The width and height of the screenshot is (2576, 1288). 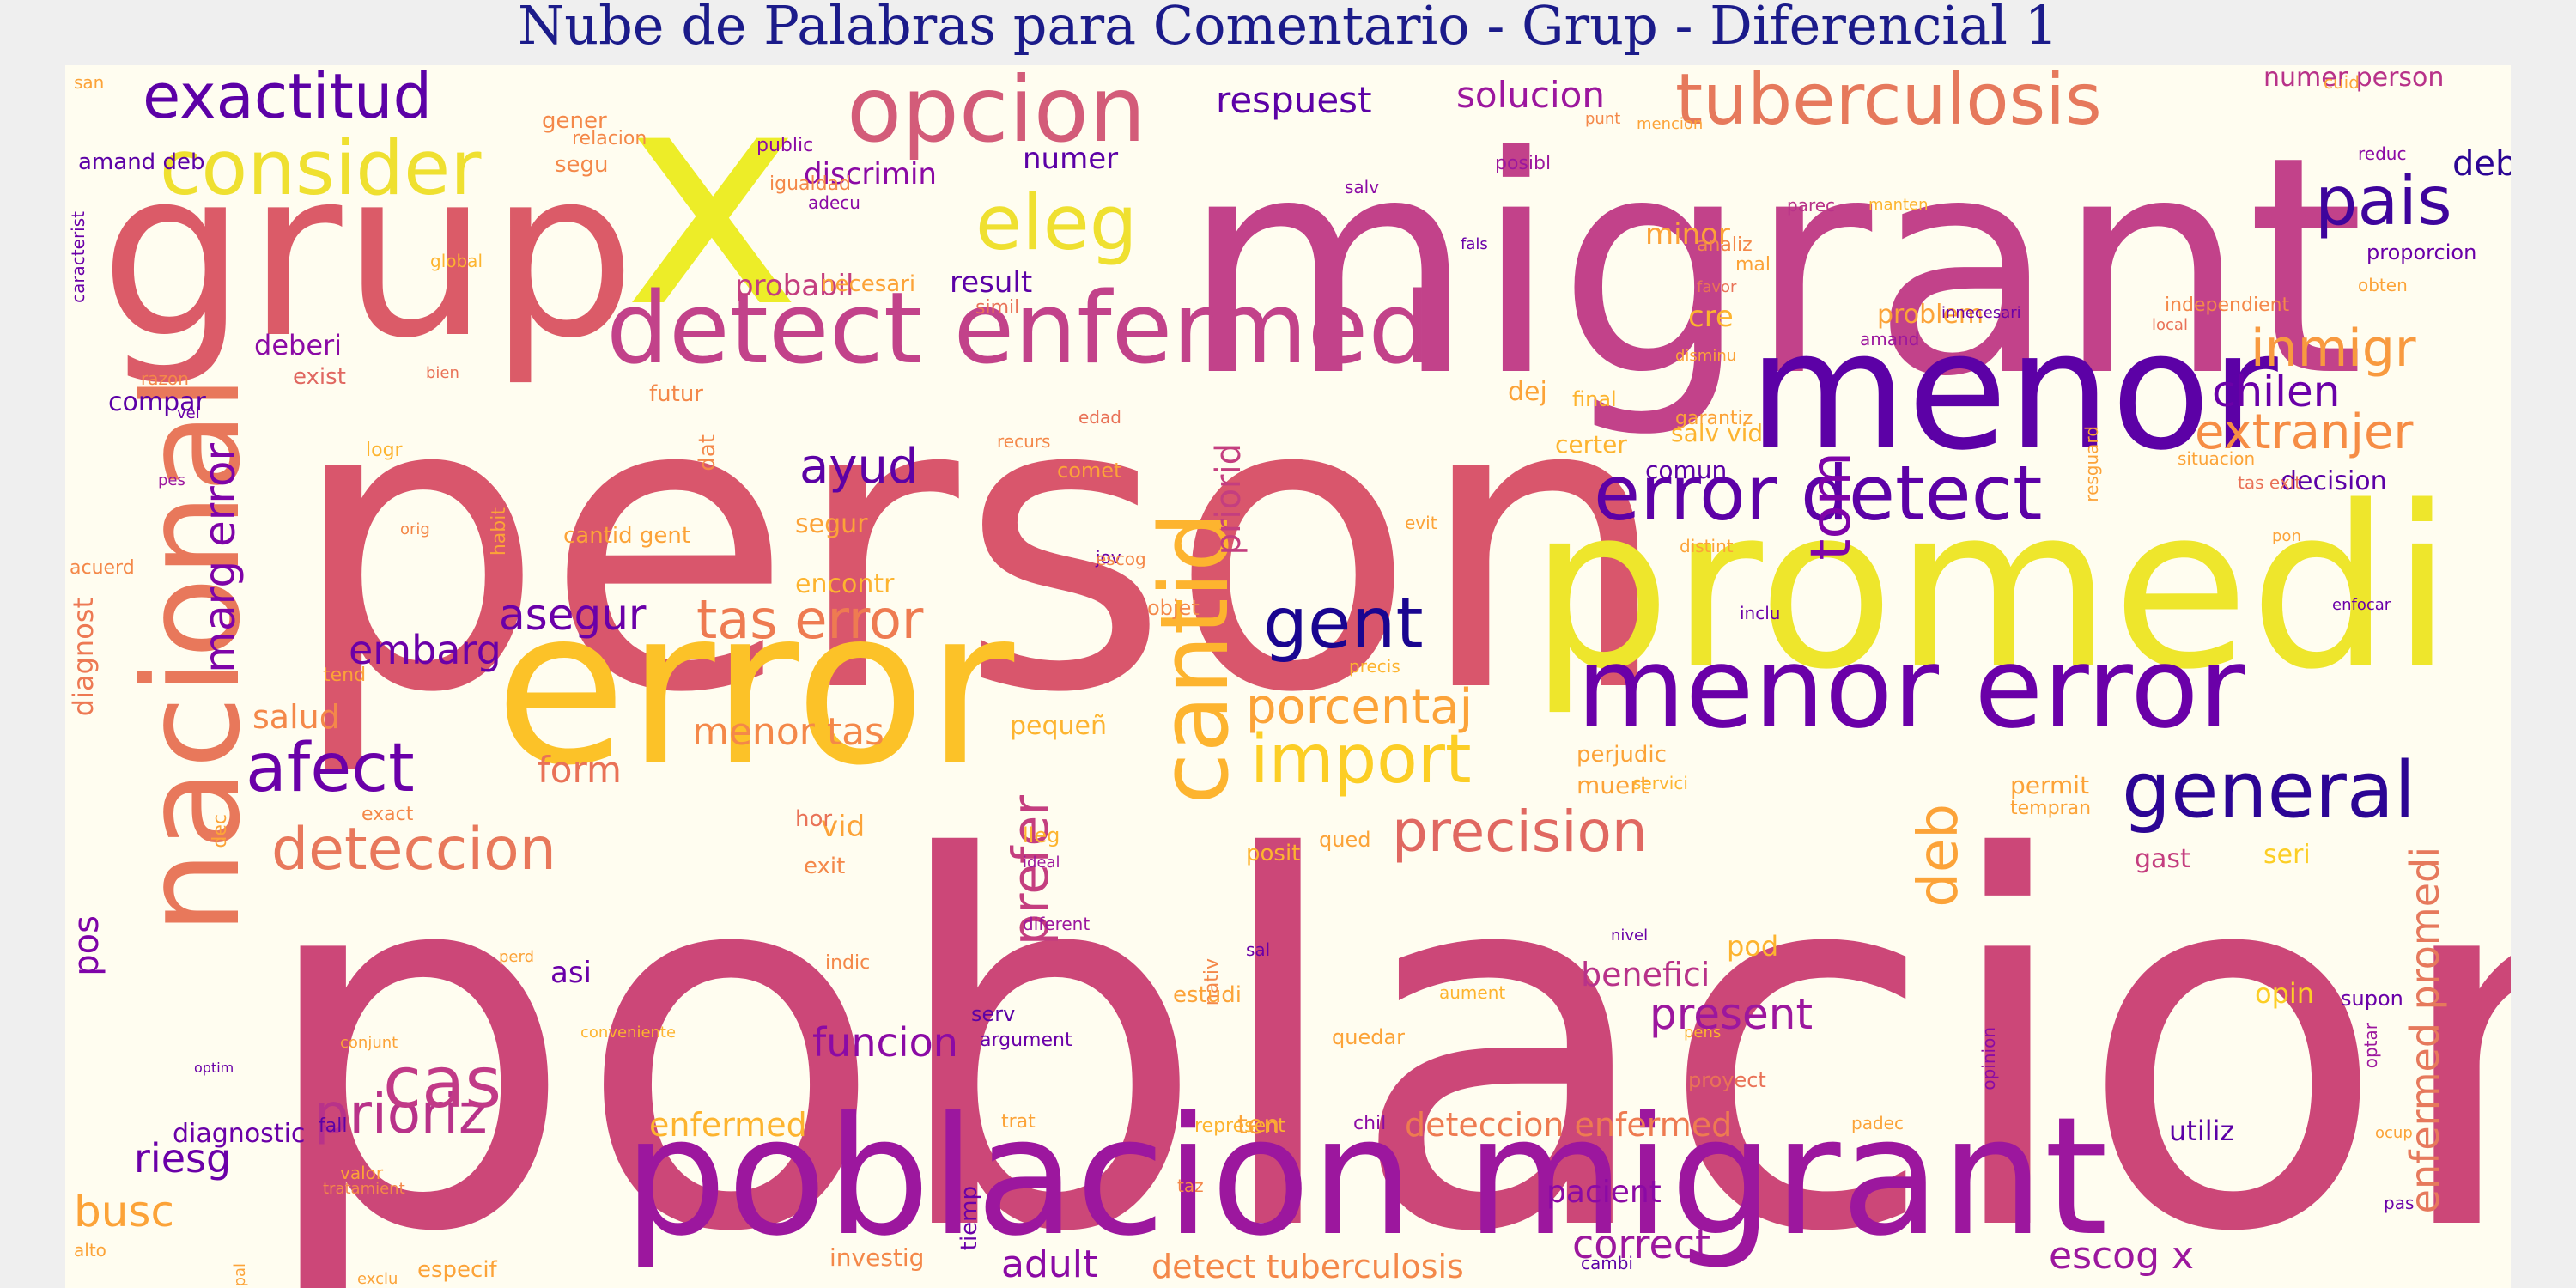 What do you see at coordinates (1642, 1244) in the screenshot?
I see `cloud-word: correct` at bounding box center [1642, 1244].